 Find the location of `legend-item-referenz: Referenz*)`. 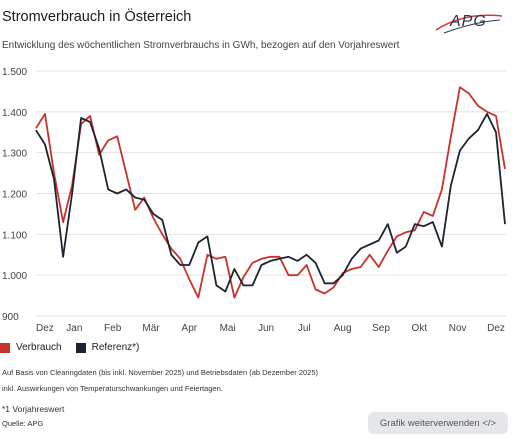

legend-item-referenz: Referenz*) is located at coordinates (107, 347).